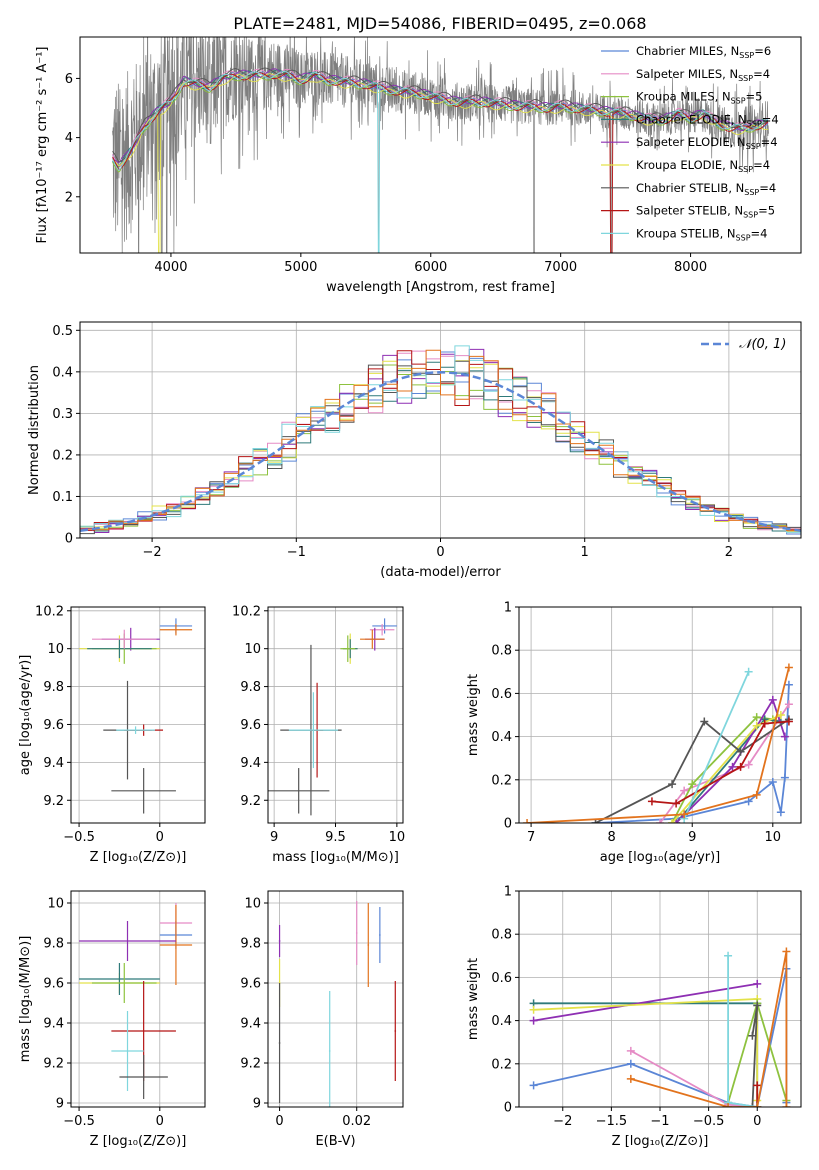 The width and height of the screenshot is (819, 1170). What do you see at coordinates (53, 1024) in the screenshot?
I see `y-tick-label: 9.4` at bounding box center [53, 1024].